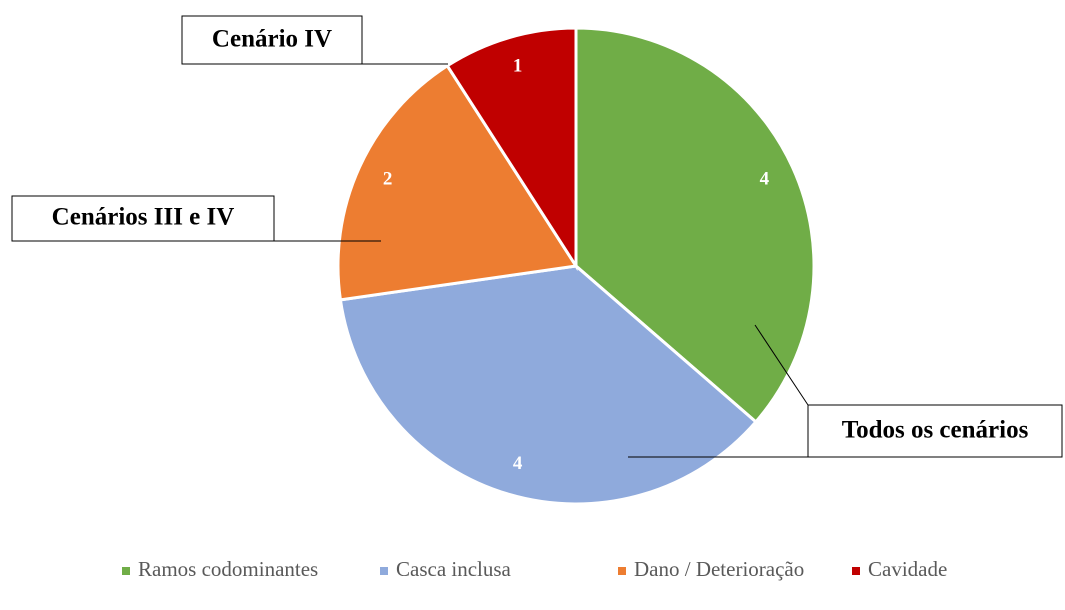 The height and width of the screenshot is (610, 1065). I want to click on data-label: 2, so click(388, 178).